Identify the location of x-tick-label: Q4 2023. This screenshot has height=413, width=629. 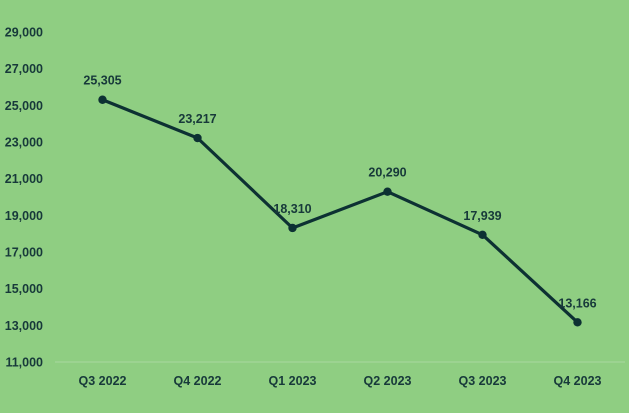
(578, 381).